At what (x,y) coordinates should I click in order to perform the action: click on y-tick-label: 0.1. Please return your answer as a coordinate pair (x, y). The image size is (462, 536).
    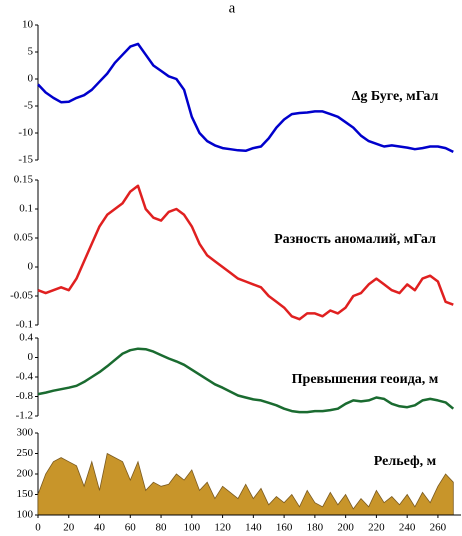
    Looking at the image, I should click on (26, 209).